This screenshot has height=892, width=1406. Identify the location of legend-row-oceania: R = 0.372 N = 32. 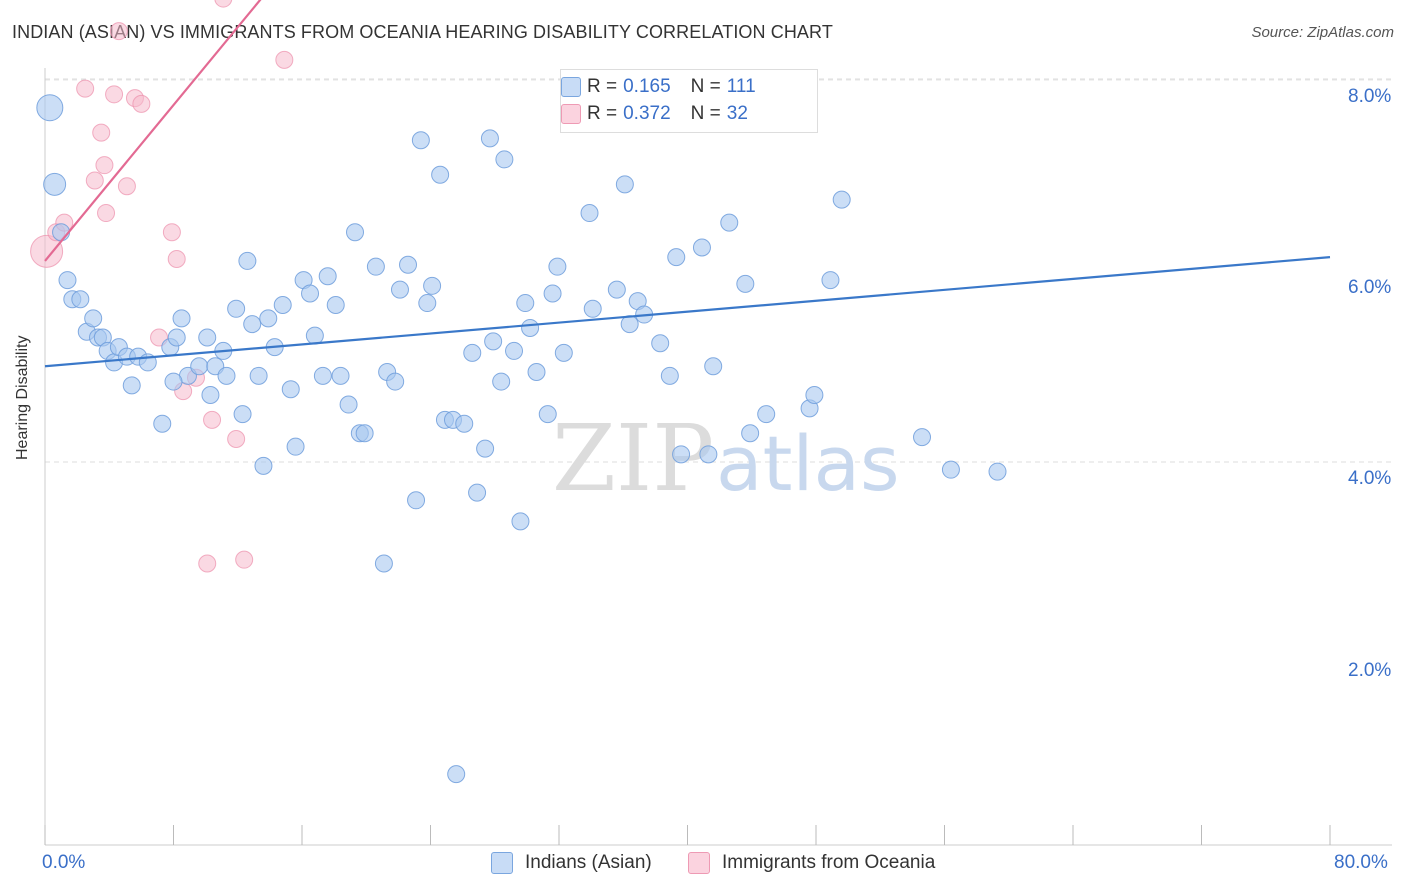
(654, 114).